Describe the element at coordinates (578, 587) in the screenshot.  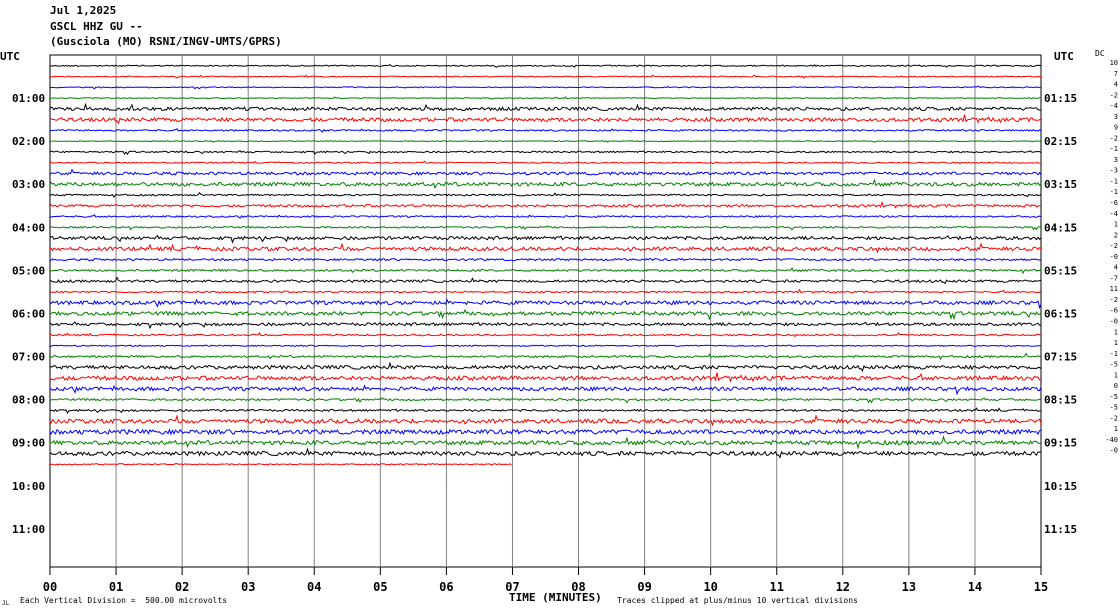
I see `x-tick-label: 08` at that location.